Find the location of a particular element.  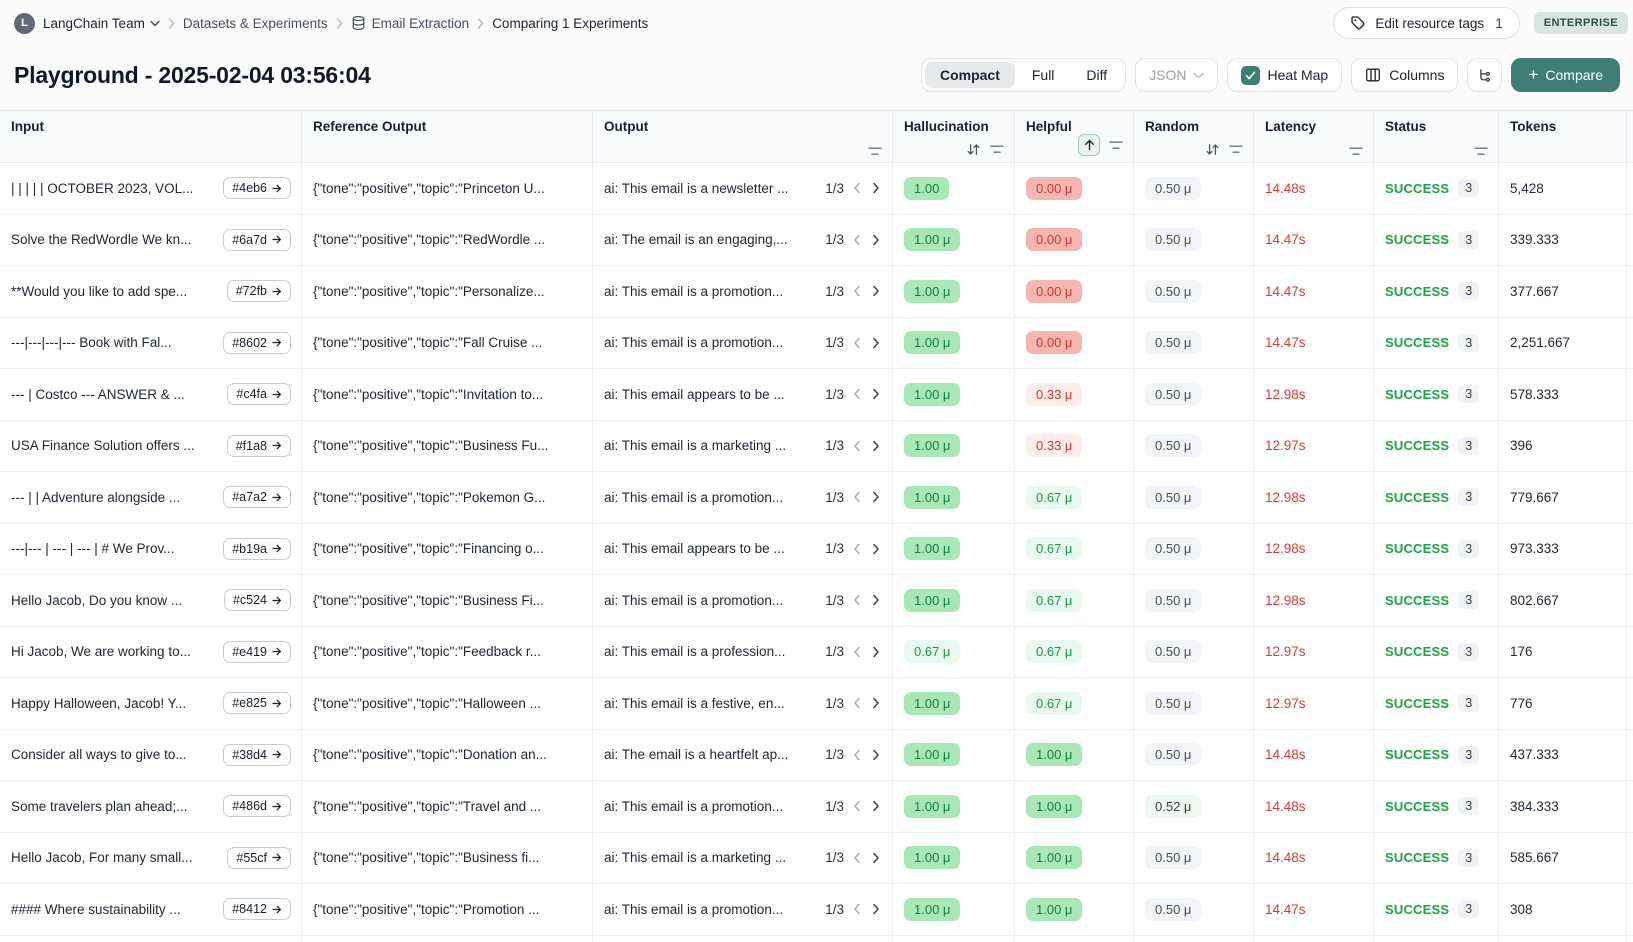

latency-value: 14.47s is located at coordinates (1285, 909).